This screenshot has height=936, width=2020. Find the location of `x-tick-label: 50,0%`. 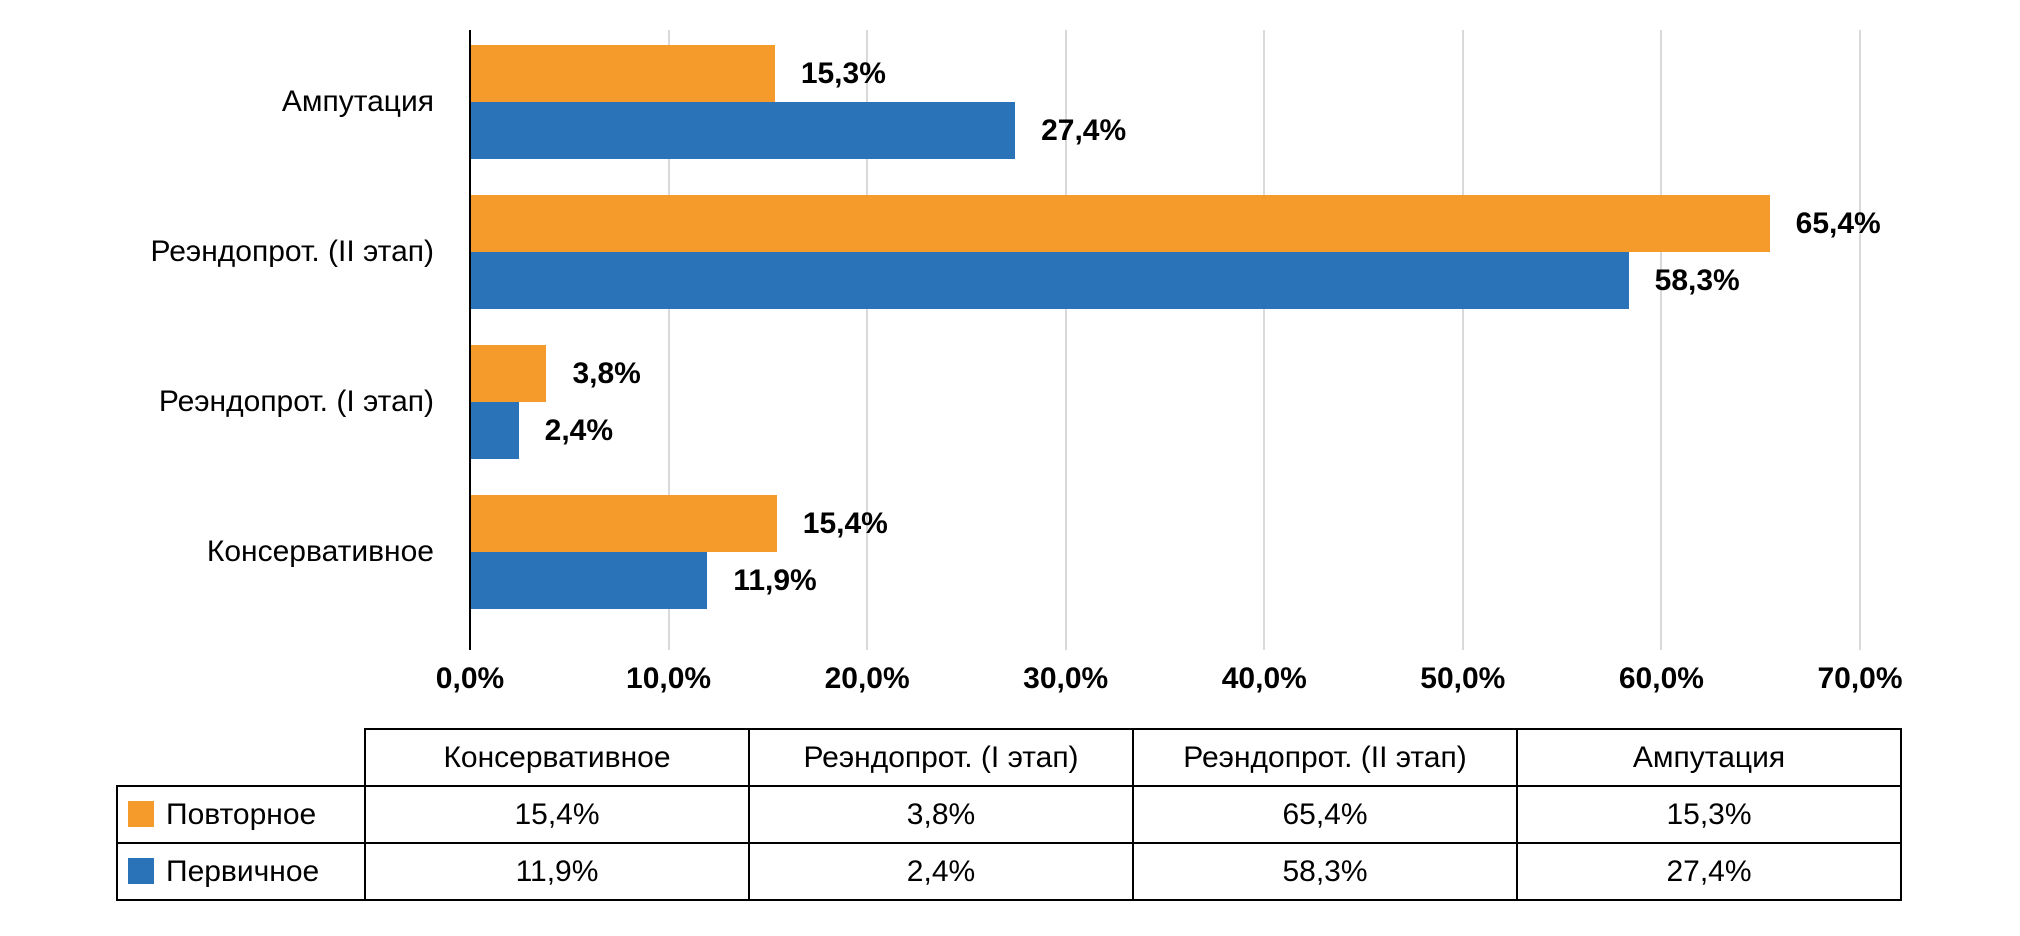

x-tick-label: 50,0% is located at coordinates (1463, 678).